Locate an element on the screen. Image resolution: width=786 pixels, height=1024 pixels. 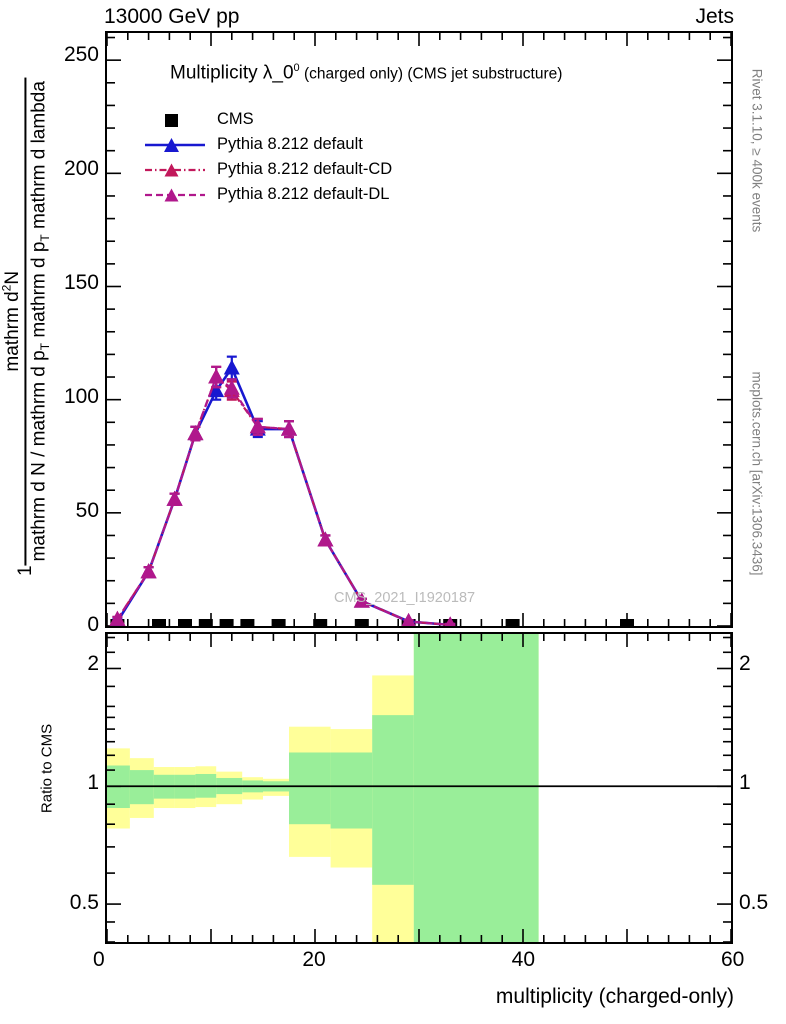
y-num-sup: 2 is located at coordinates (7, 288).